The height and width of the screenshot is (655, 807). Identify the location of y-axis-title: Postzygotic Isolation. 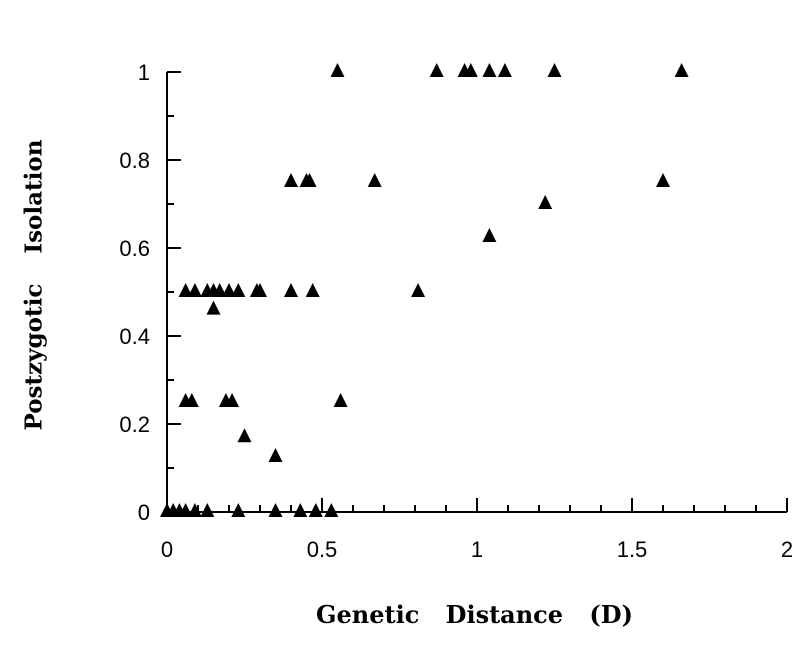
(34, 285).